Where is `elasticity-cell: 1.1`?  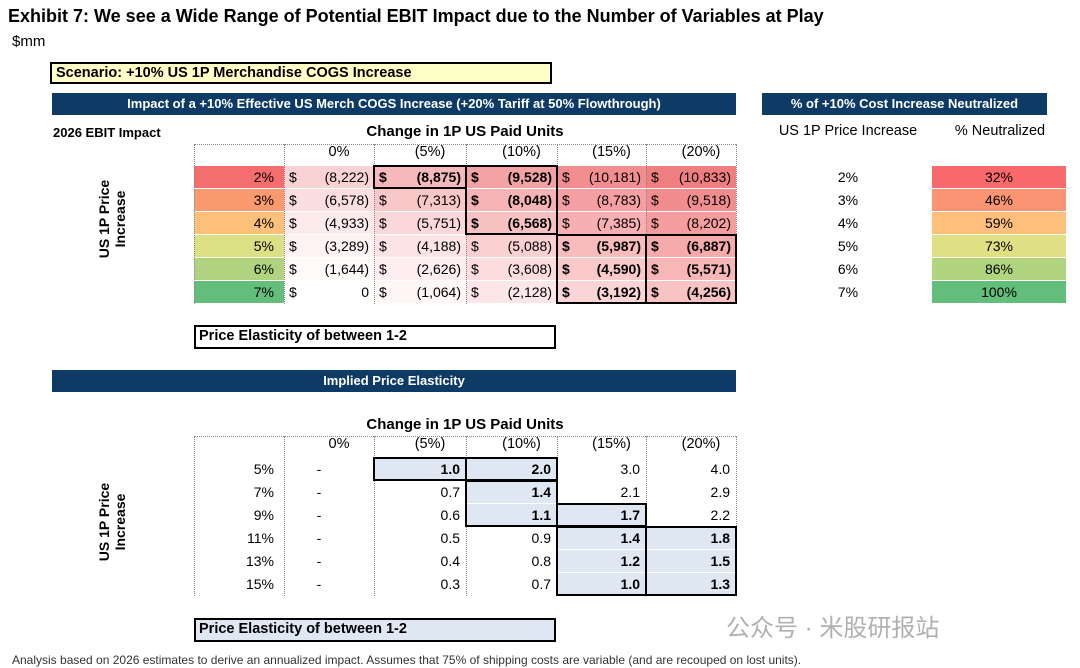 elasticity-cell: 1.1 is located at coordinates (511, 515).